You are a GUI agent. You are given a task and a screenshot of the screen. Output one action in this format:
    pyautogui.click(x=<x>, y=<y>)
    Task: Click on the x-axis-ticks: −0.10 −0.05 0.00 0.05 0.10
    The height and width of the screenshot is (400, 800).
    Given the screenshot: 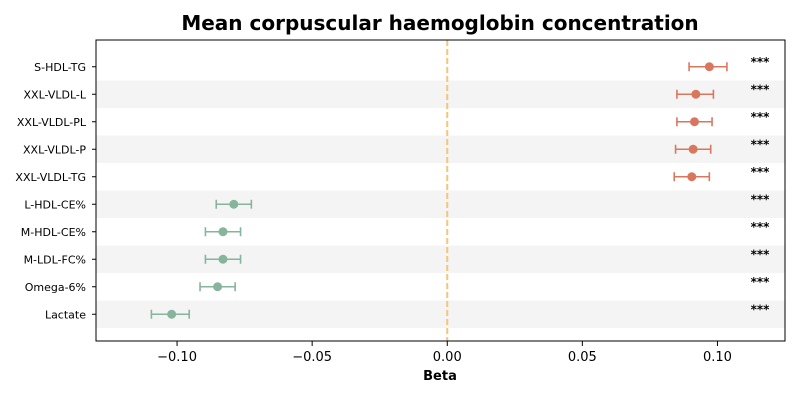 What is the action you would take?
    pyautogui.click(x=444, y=353)
    